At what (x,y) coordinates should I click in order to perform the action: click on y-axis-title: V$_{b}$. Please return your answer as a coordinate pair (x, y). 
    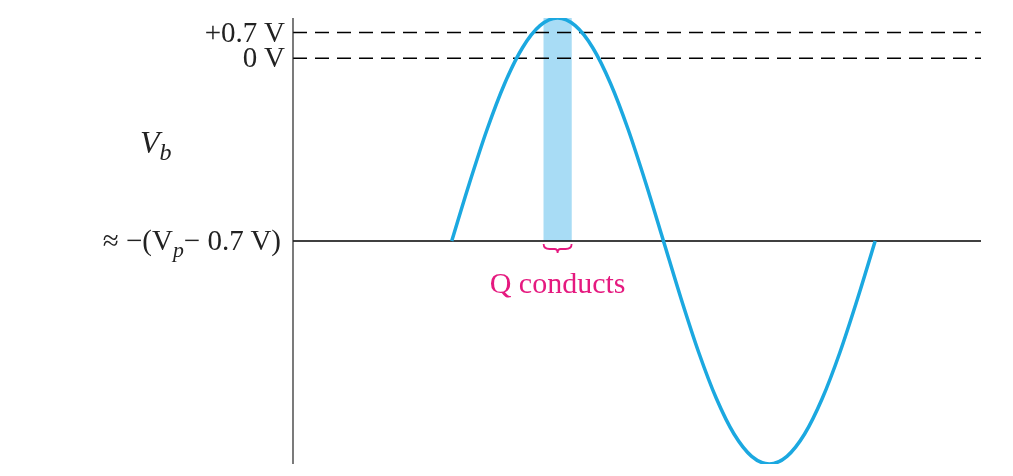
    Looking at the image, I should click on (156, 145).